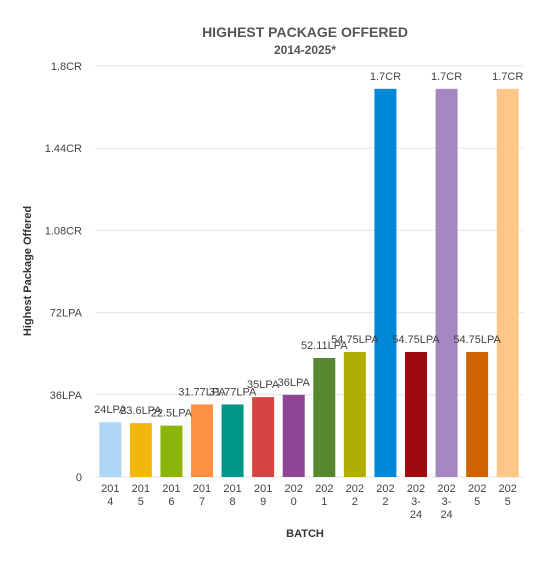  Describe the element at coordinates (28, 271) in the screenshot. I see `y-axis-title: Highest Package Offered` at that location.